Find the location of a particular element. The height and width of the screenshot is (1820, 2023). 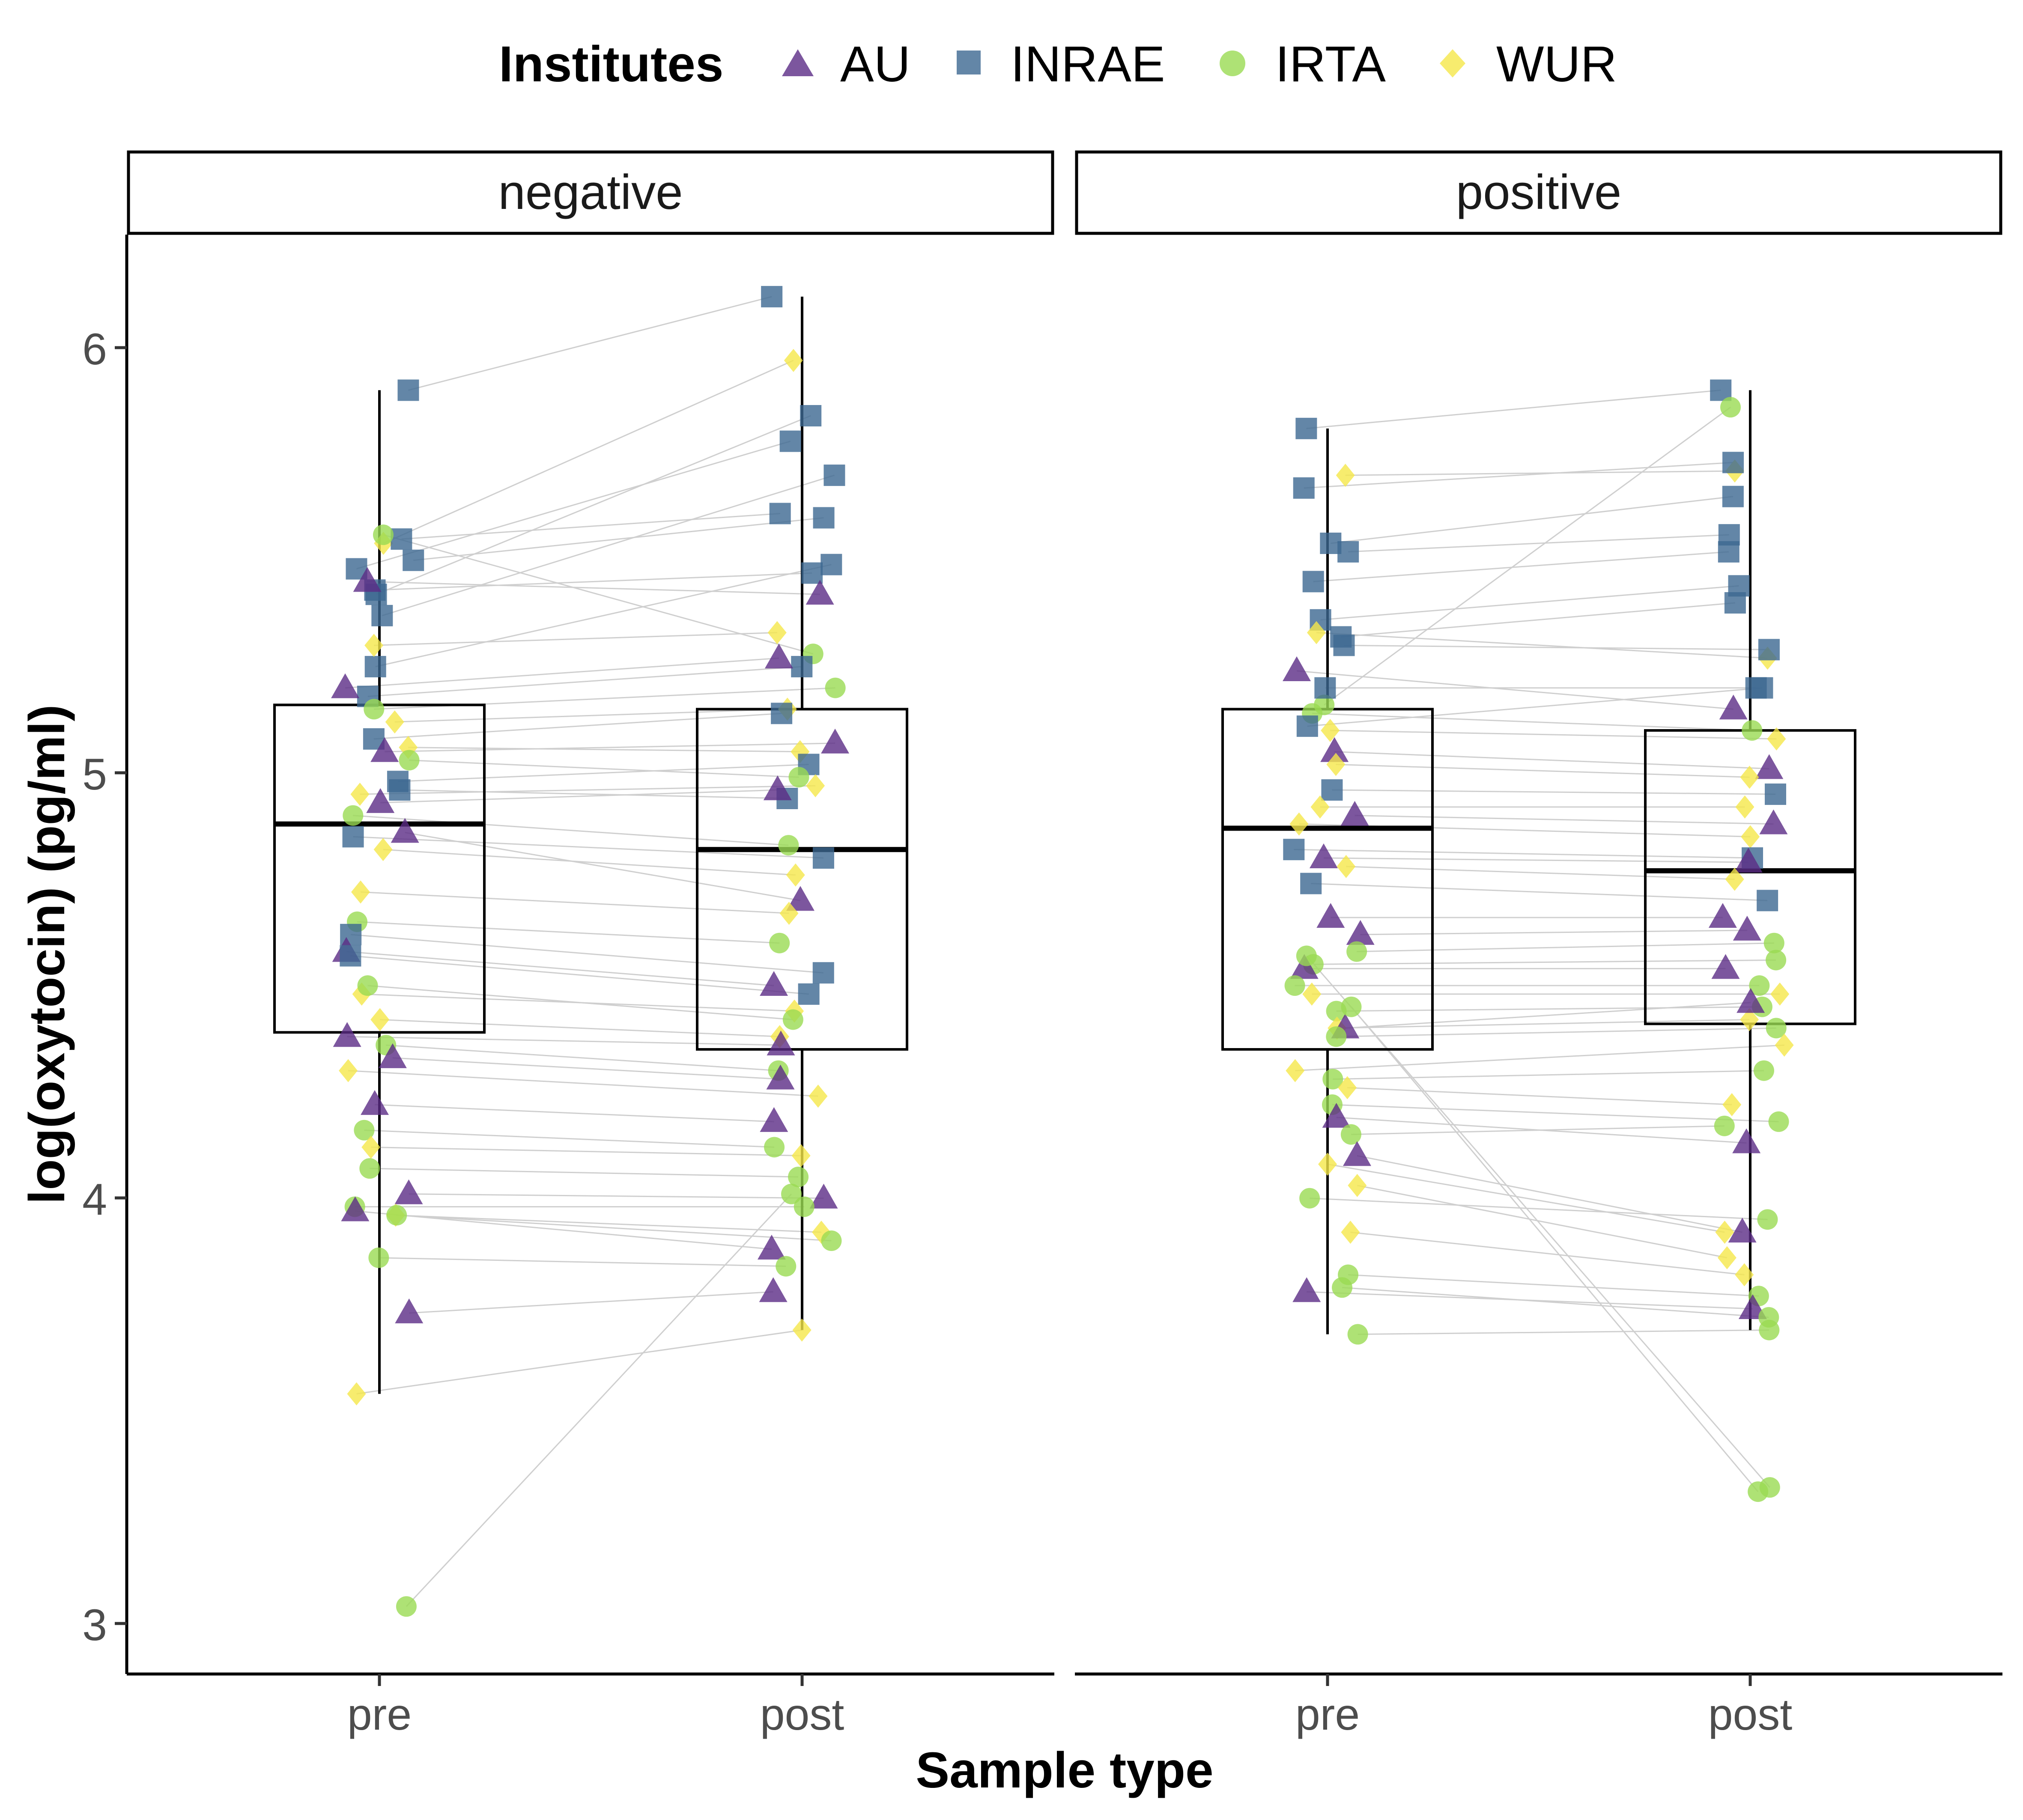

y-tick-label: 5 is located at coordinates (94, 774).